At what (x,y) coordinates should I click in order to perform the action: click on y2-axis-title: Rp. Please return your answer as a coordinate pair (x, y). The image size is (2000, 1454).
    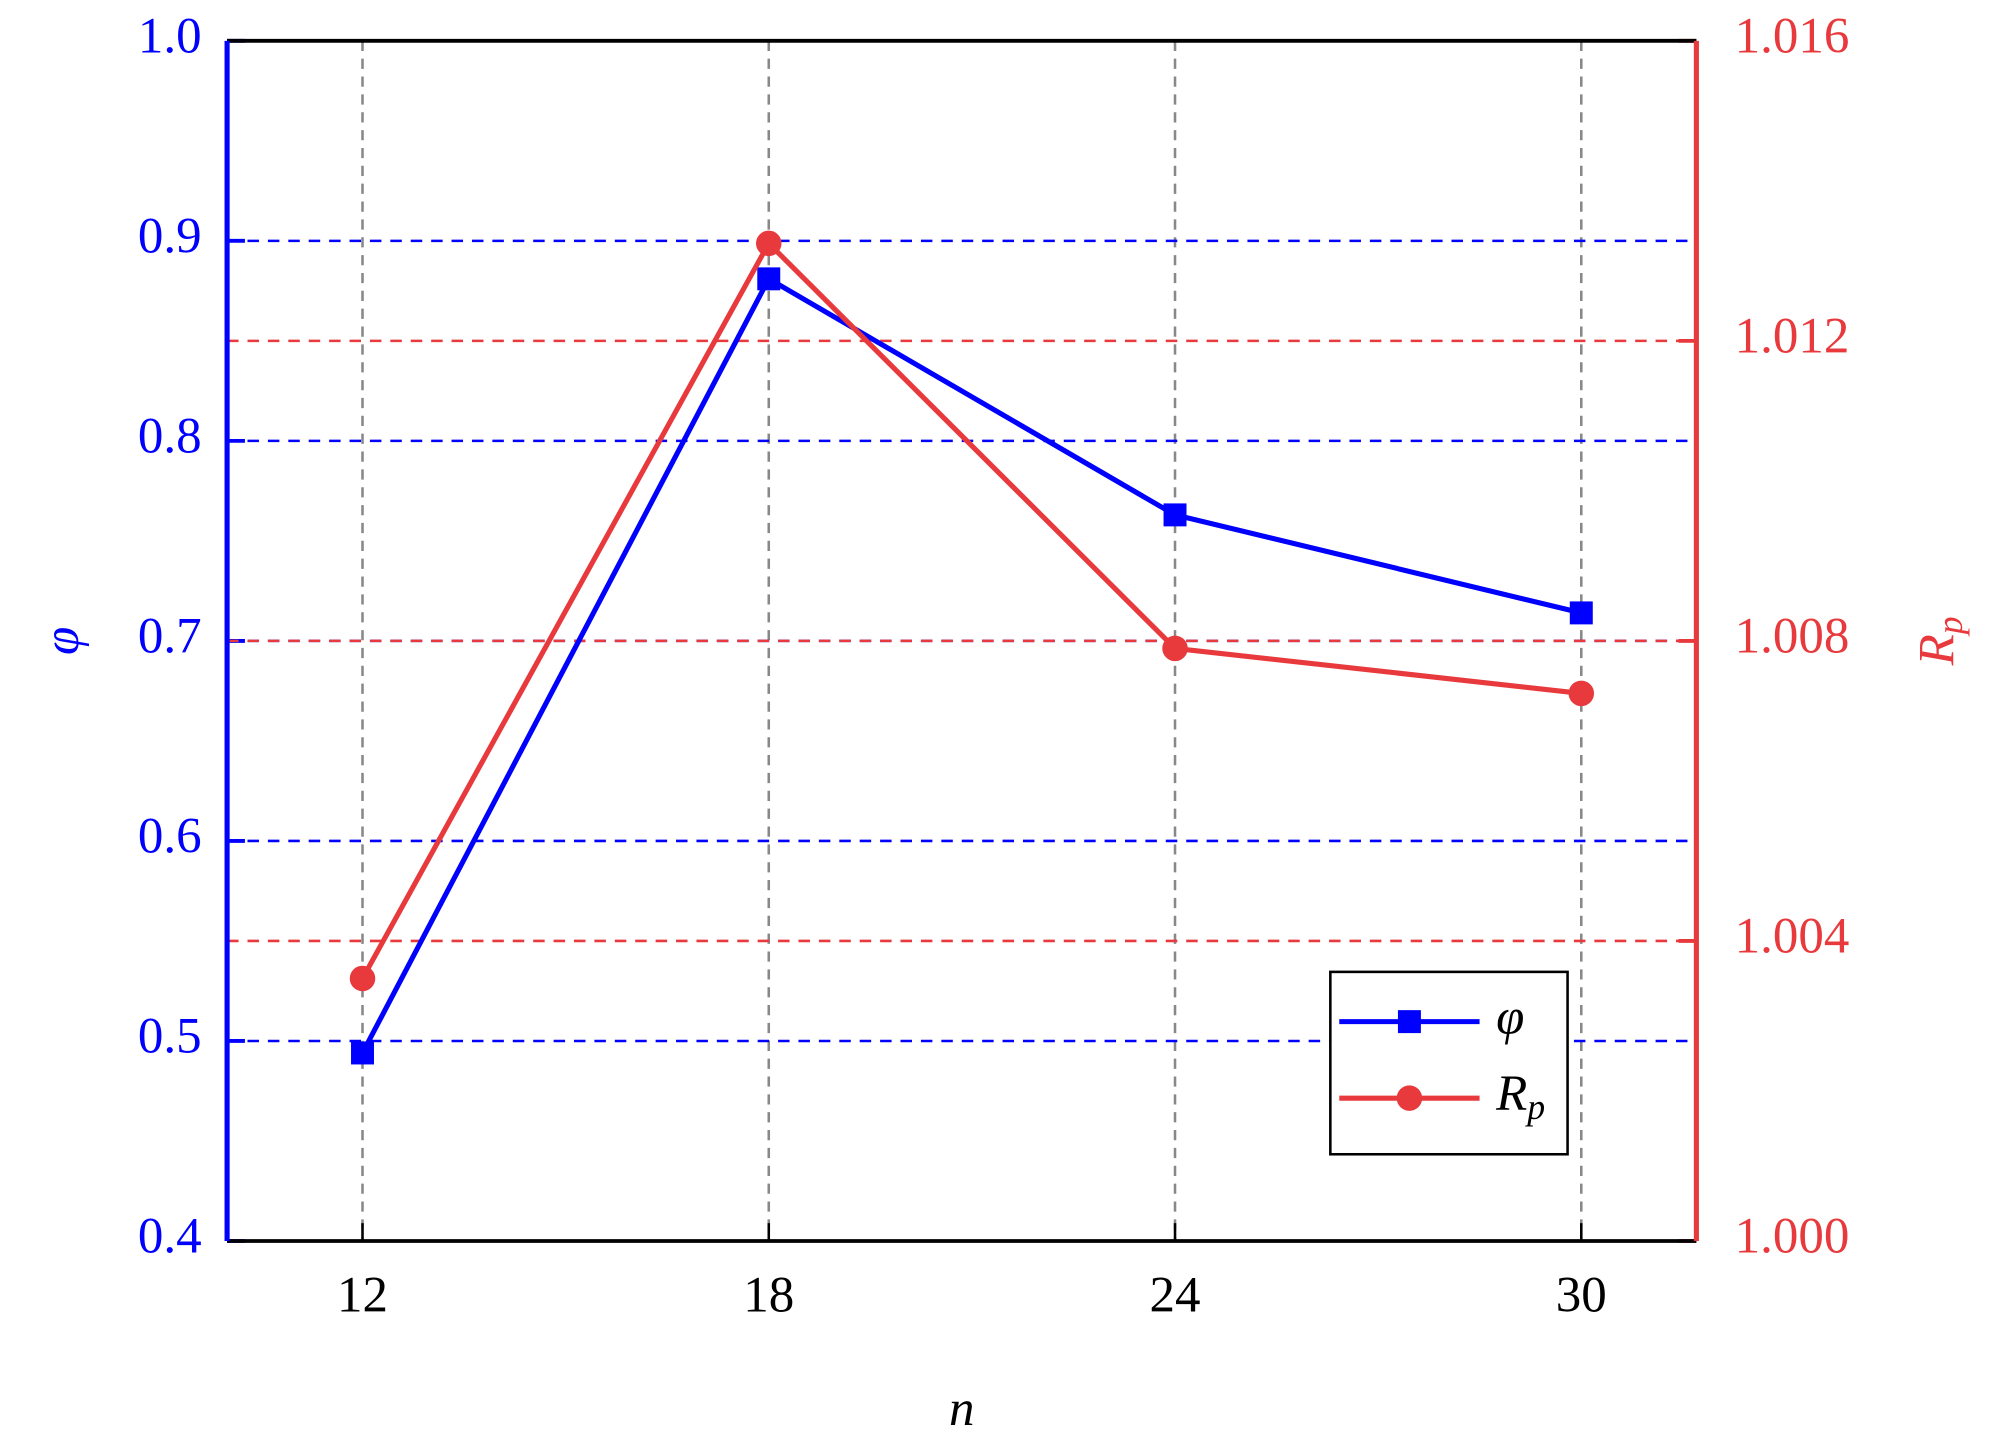
    Looking at the image, I should click on (1939, 641).